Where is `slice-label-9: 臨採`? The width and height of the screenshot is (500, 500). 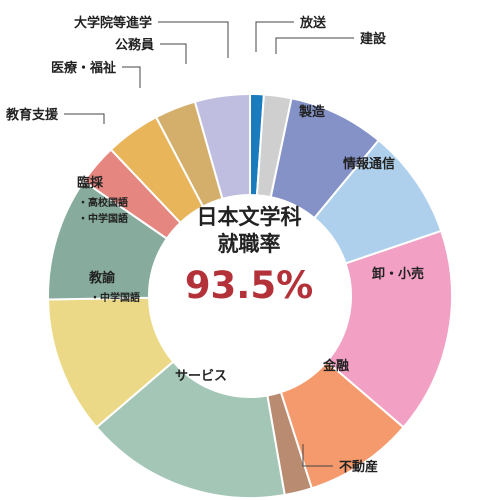
slice-label-9: 臨採 is located at coordinates (90, 183).